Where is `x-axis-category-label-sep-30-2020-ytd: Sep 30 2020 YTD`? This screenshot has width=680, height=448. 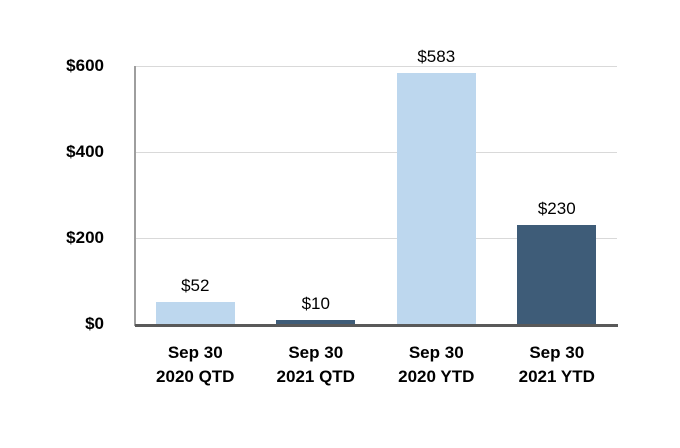
x-axis-category-label-sep-30-2020-ytd: Sep 30 2020 YTD is located at coordinates (436, 364).